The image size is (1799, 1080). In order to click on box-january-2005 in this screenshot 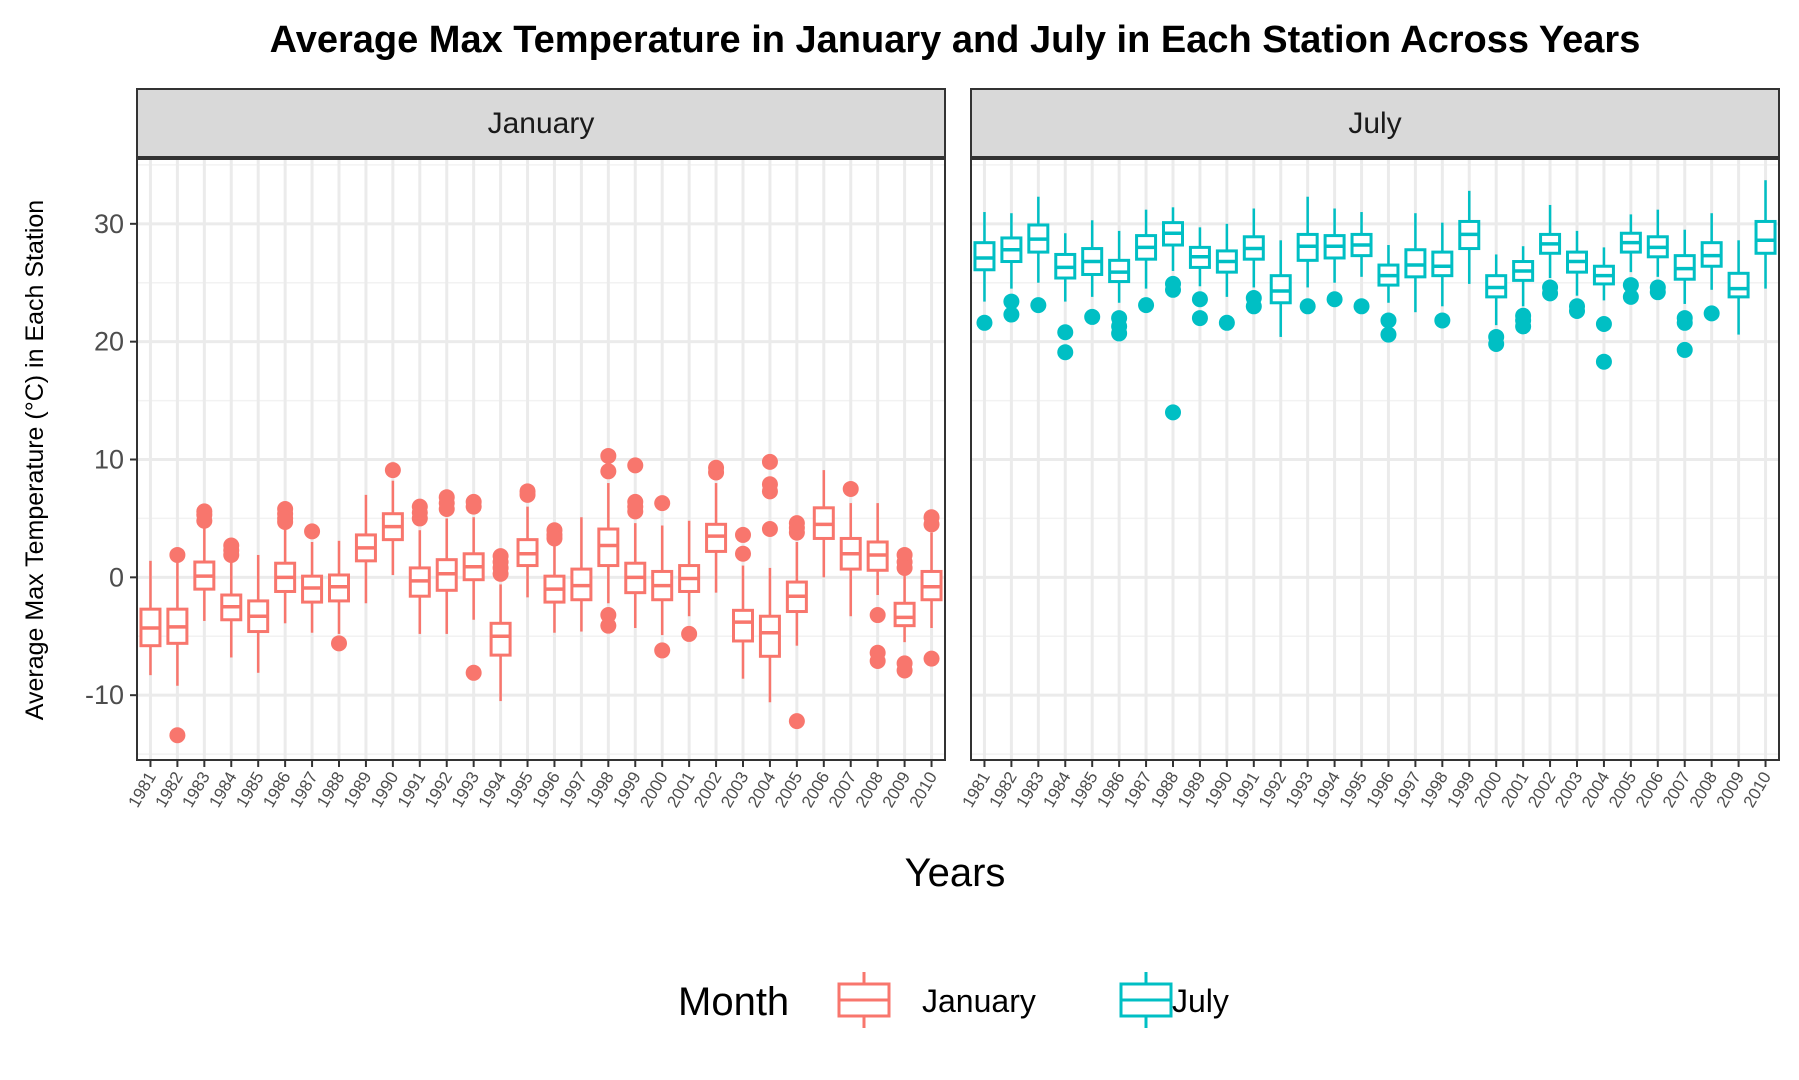, I will do `click(796, 622)`.